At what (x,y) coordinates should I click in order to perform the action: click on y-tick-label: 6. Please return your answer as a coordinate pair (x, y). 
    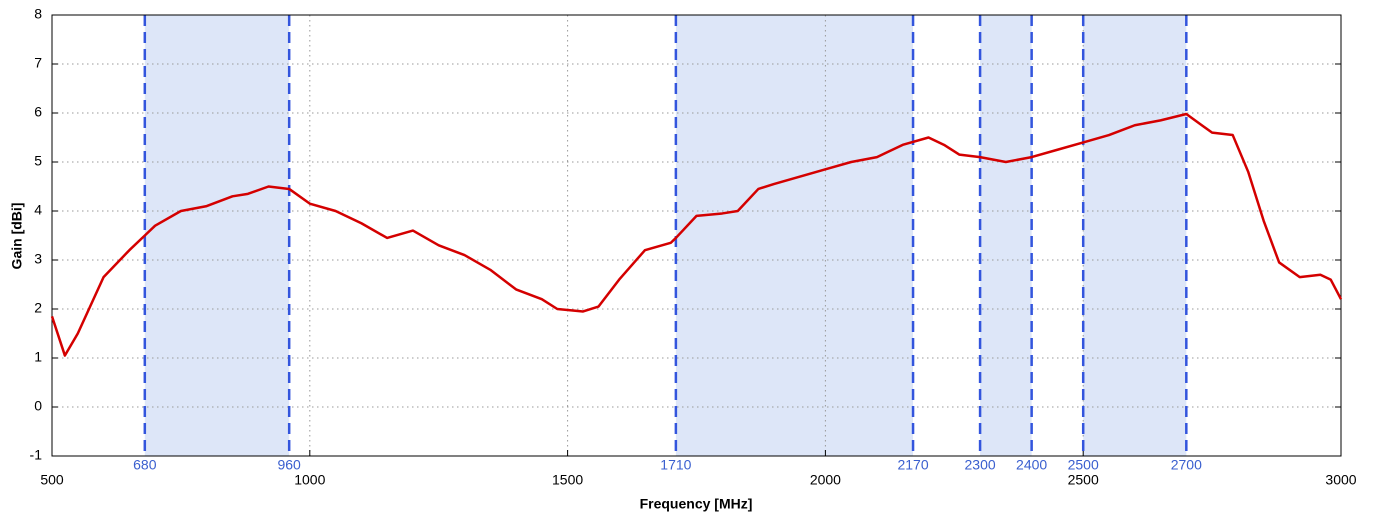
    Looking at the image, I should click on (38, 112).